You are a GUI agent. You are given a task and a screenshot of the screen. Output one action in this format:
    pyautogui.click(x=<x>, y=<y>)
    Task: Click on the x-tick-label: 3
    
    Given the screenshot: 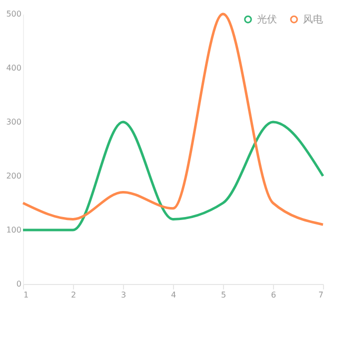 What is the action you would take?
    pyautogui.click(x=123, y=295)
    